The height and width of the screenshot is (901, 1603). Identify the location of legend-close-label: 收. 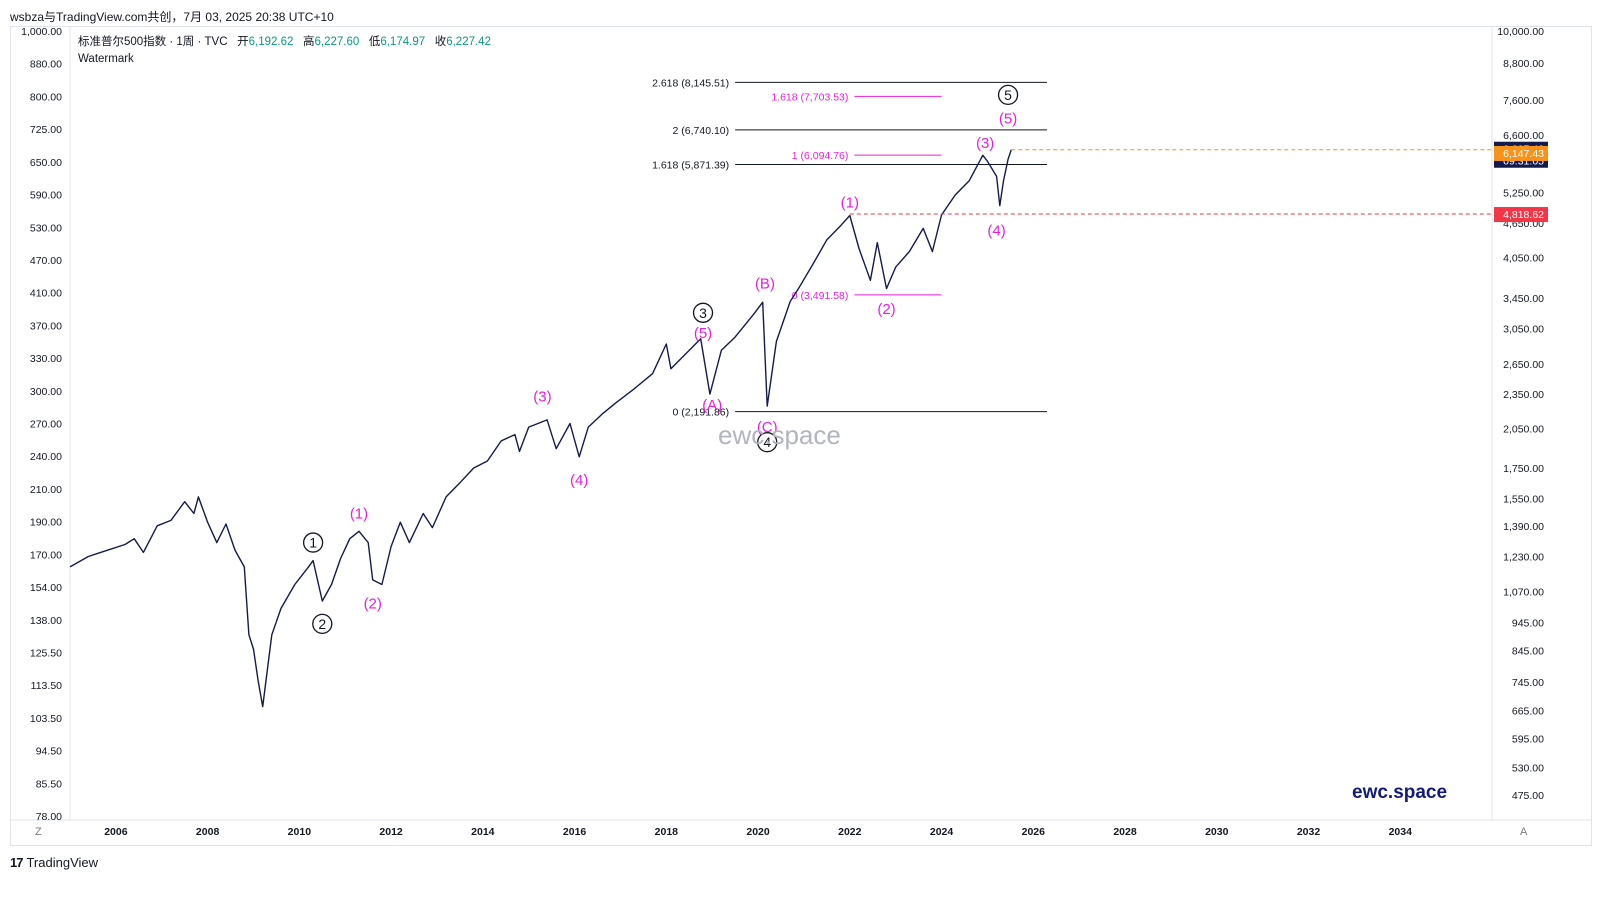
(440, 42).